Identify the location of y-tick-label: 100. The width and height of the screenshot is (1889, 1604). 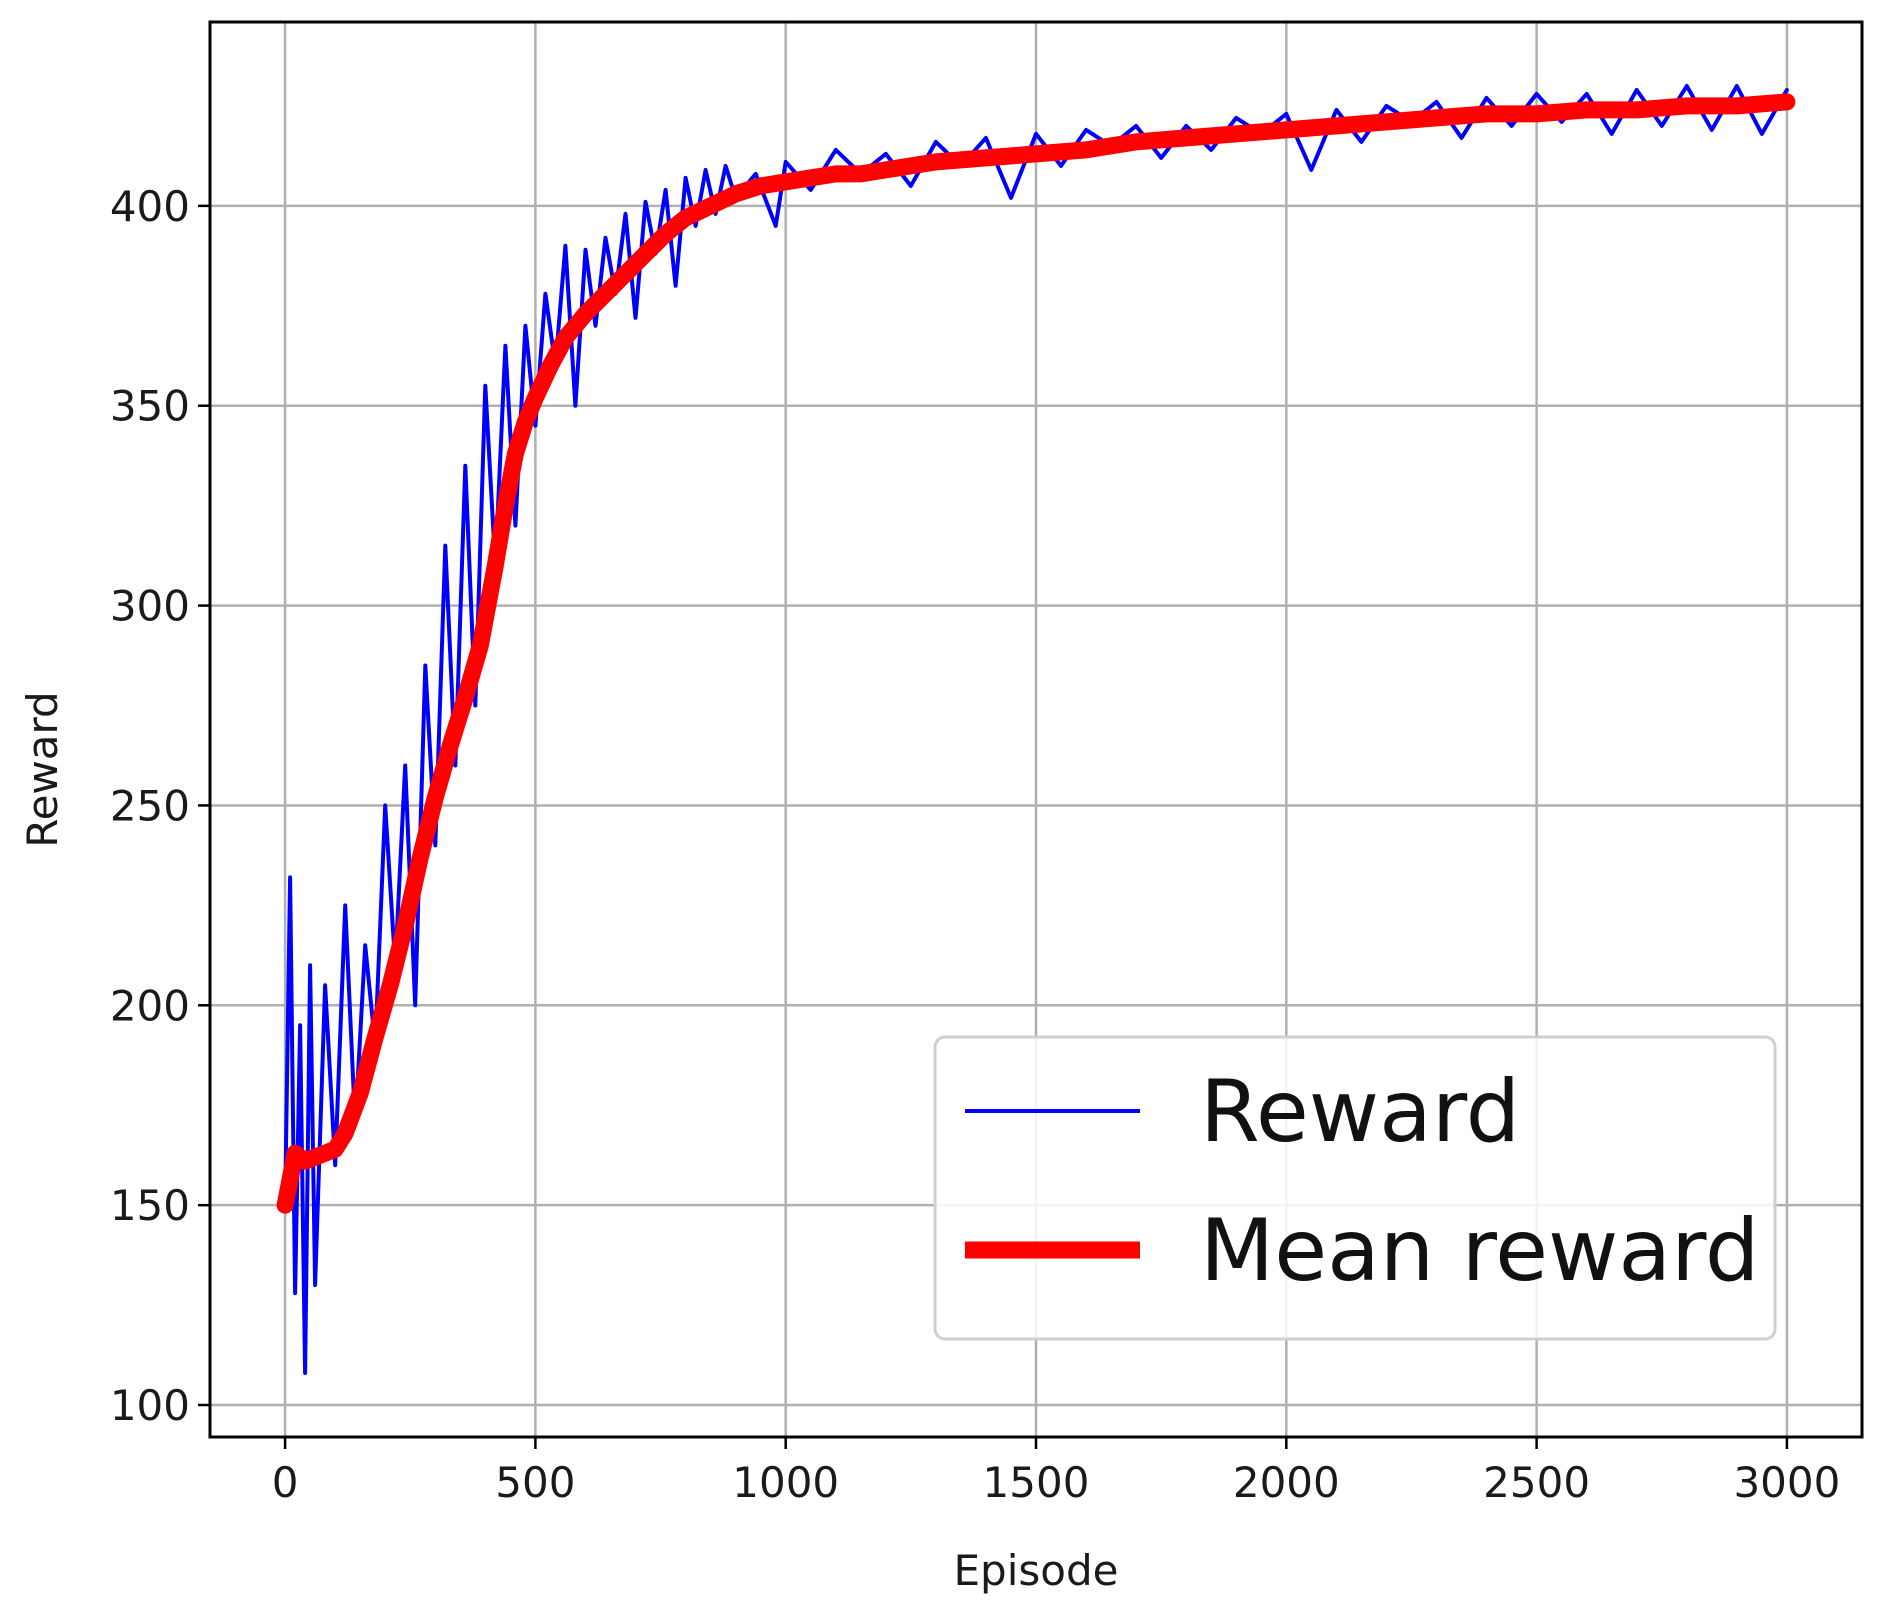
(150, 1405).